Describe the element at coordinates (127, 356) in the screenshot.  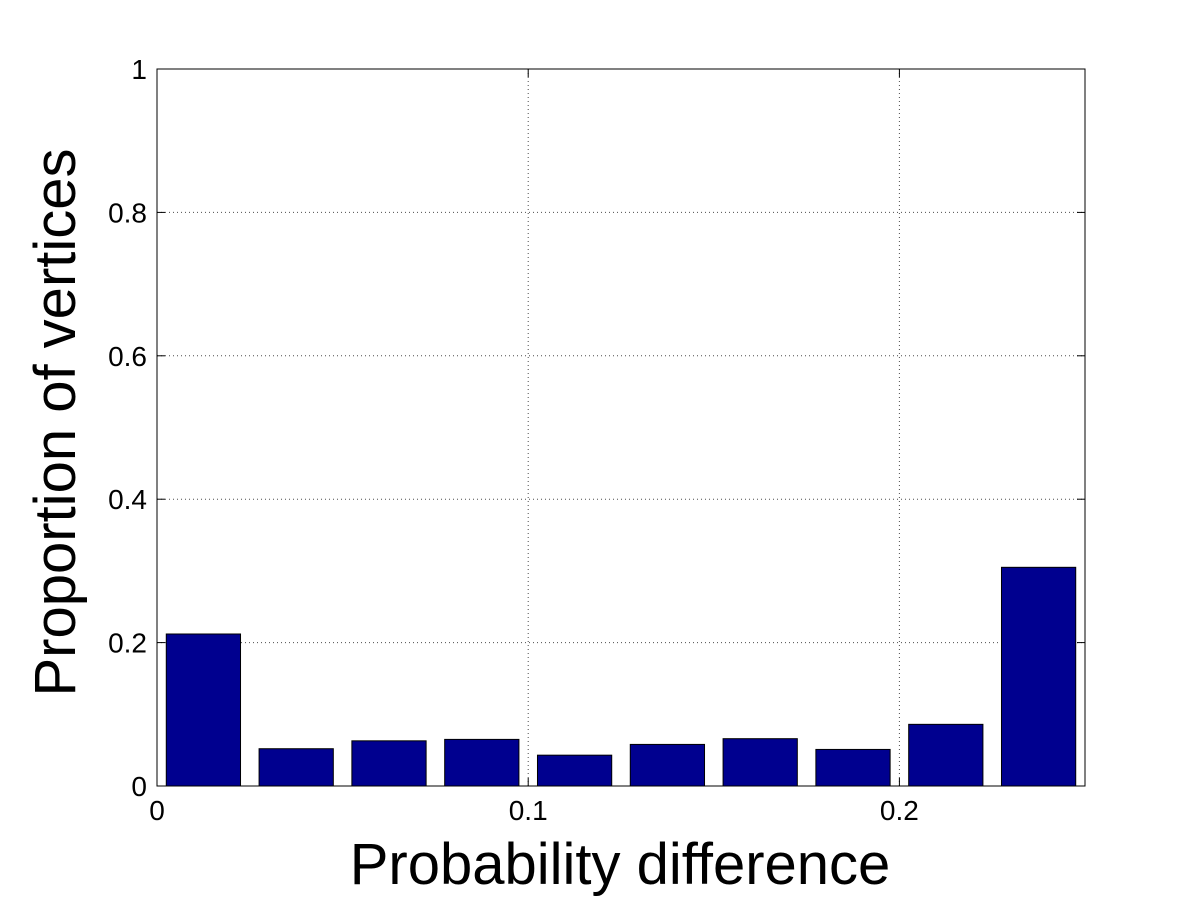
I see `y-tick-label: 0.6` at that location.